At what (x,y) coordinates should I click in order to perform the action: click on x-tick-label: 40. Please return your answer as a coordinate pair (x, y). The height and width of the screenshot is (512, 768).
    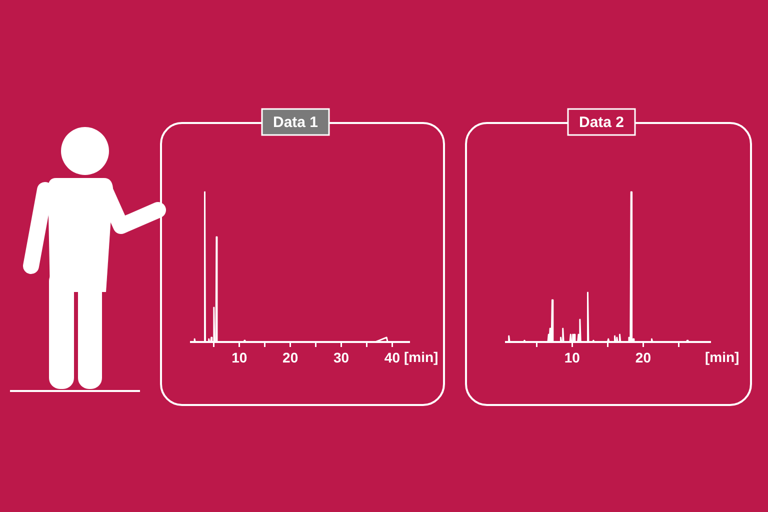
    Looking at the image, I should click on (392, 357).